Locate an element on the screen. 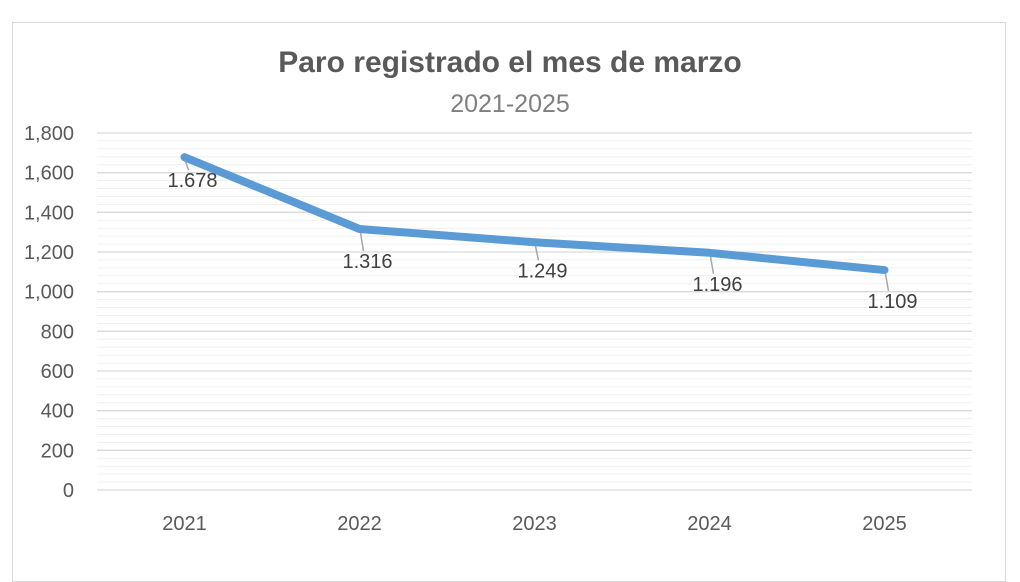 Image resolution: width=1020 pixels, height=582 pixels. y-tick-label: 800 is located at coordinates (57, 332).